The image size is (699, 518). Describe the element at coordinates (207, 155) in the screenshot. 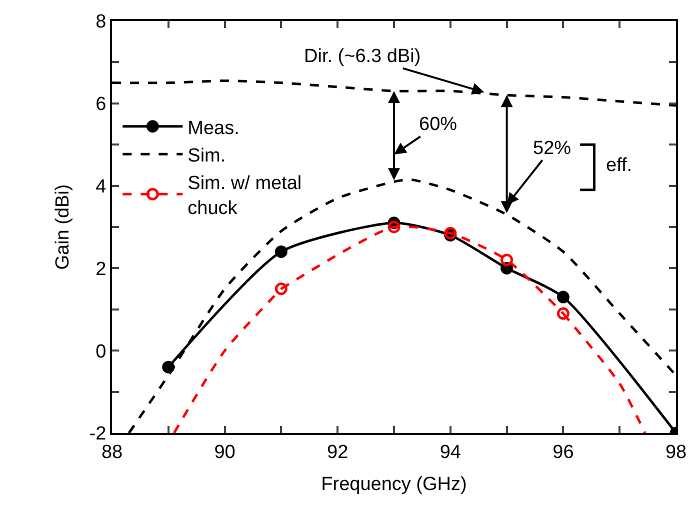

I see `legend-label: Sim.` at that location.